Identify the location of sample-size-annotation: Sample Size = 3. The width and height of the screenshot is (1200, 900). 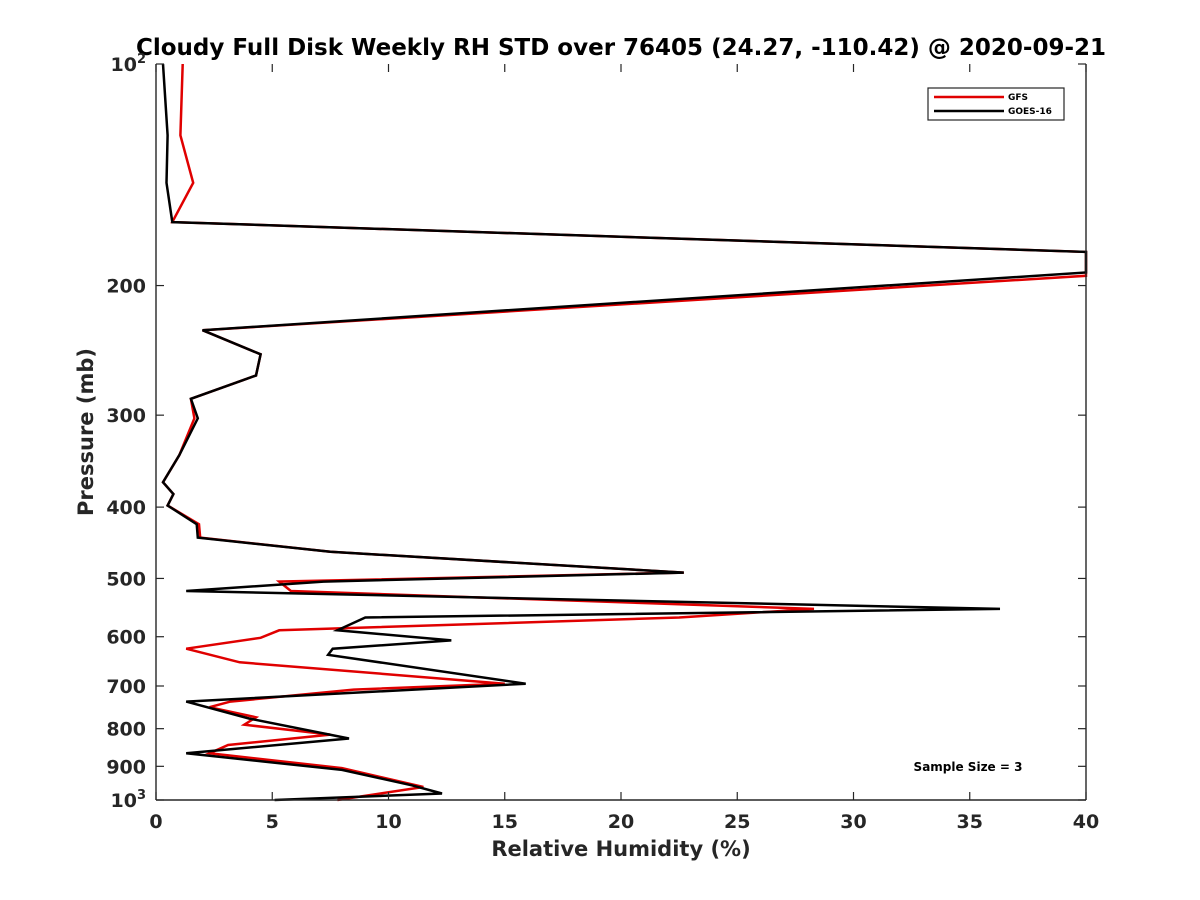
(968, 767).